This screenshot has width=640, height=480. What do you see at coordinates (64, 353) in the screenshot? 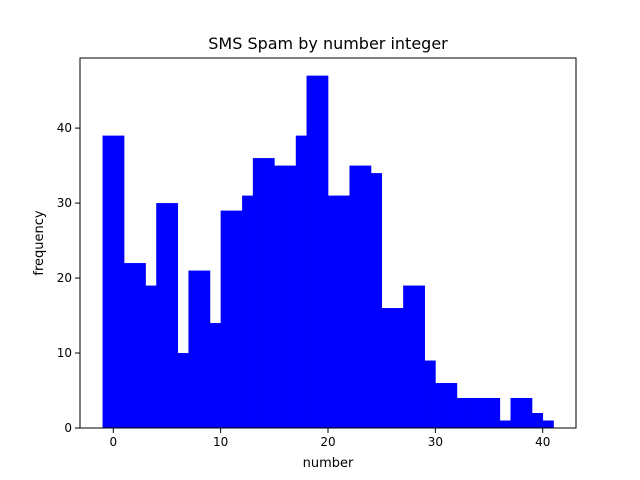
I see `y-tick-label: 10` at bounding box center [64, 353].